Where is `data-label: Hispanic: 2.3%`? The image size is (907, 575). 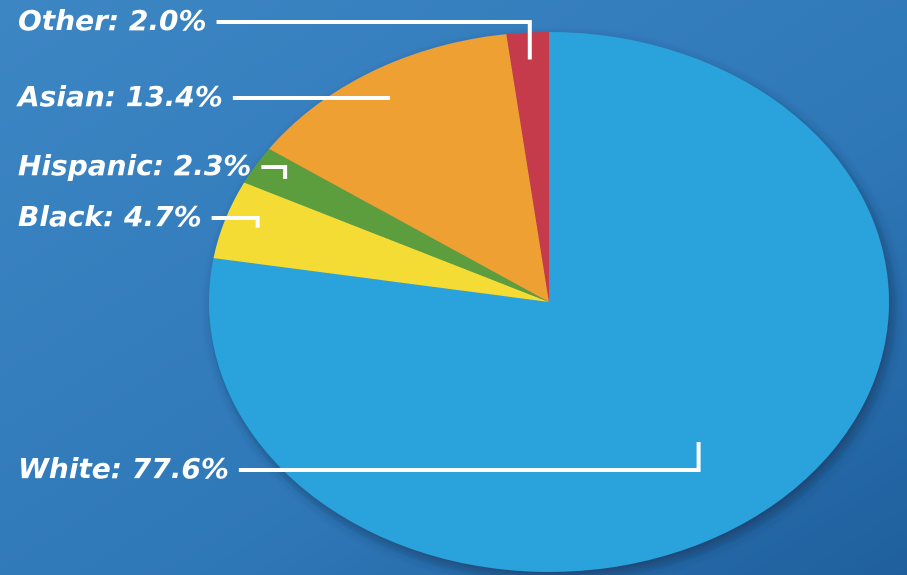
data-label: Hispanic: 2.3% is located at coordinates (134, 165).